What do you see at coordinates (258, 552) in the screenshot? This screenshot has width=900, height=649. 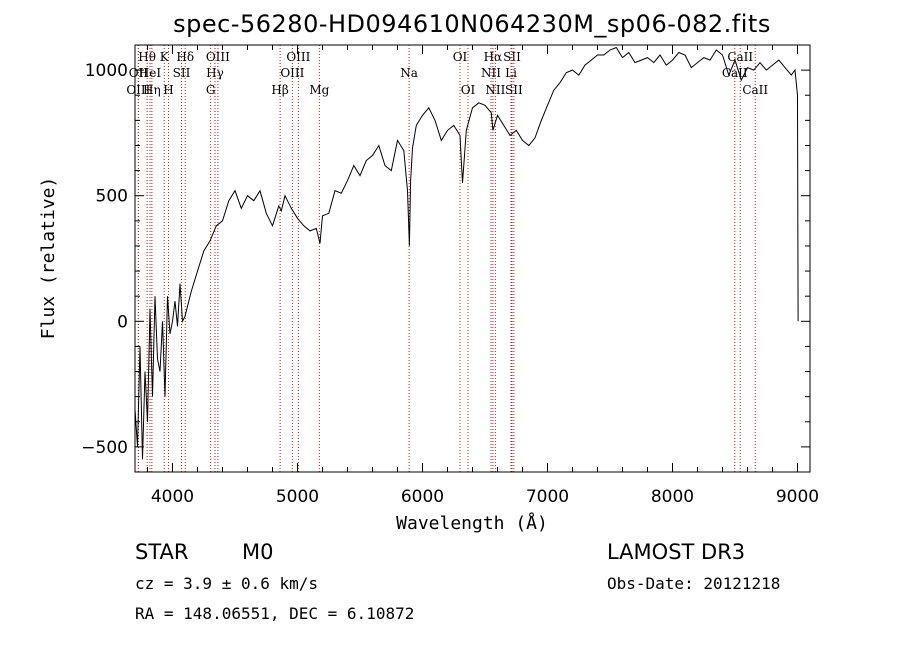 I see `object-subclass: M0` at bounding box center [258, 552].